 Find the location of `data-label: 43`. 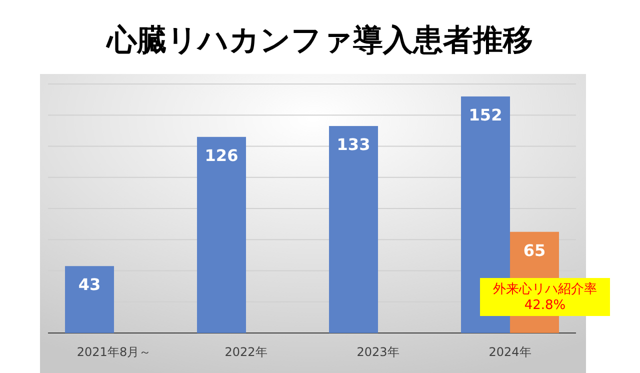

data-label: 43 is located at coordinates (89, 284).